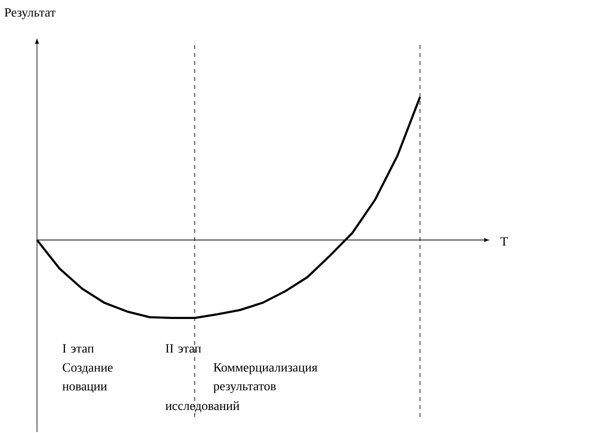 This screenshot has height=433, width=589. What do you see at coordinates (265, 378) in the screenshot?
I see `text: Коммерциализация результатов` at bounding box center [265, 378].